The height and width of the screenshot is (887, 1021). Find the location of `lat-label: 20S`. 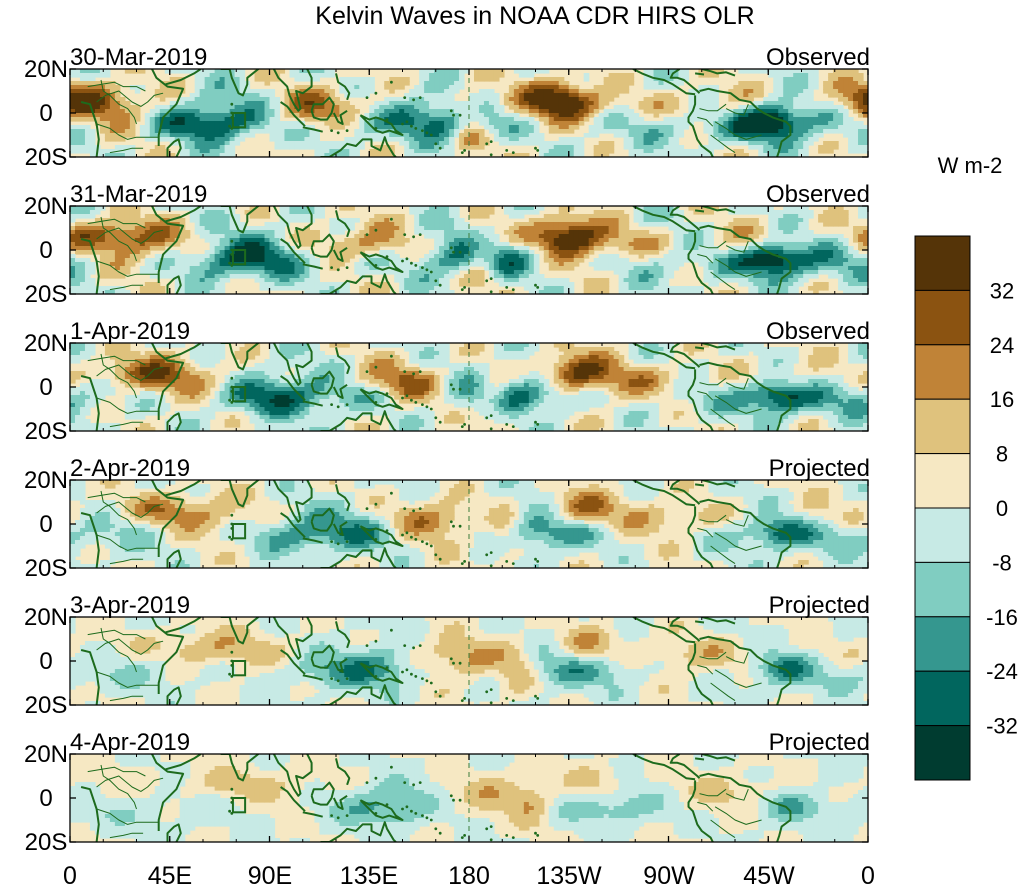

lat-label: 20S is located at coordinates (46, 157).